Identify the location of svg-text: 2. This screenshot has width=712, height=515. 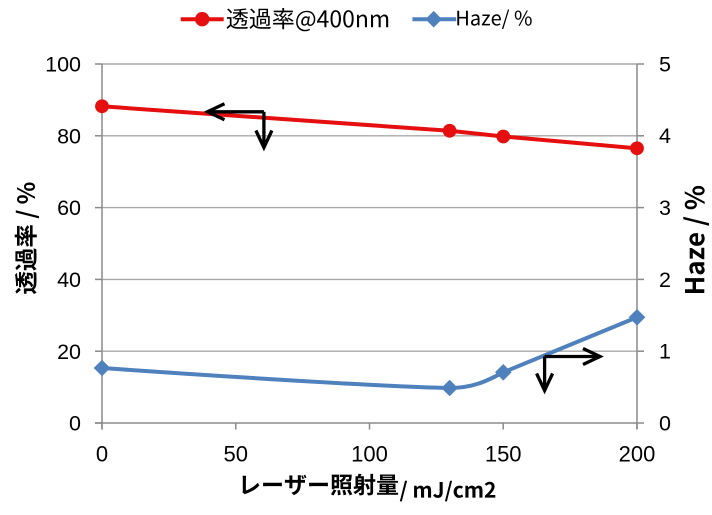
(665, 280).